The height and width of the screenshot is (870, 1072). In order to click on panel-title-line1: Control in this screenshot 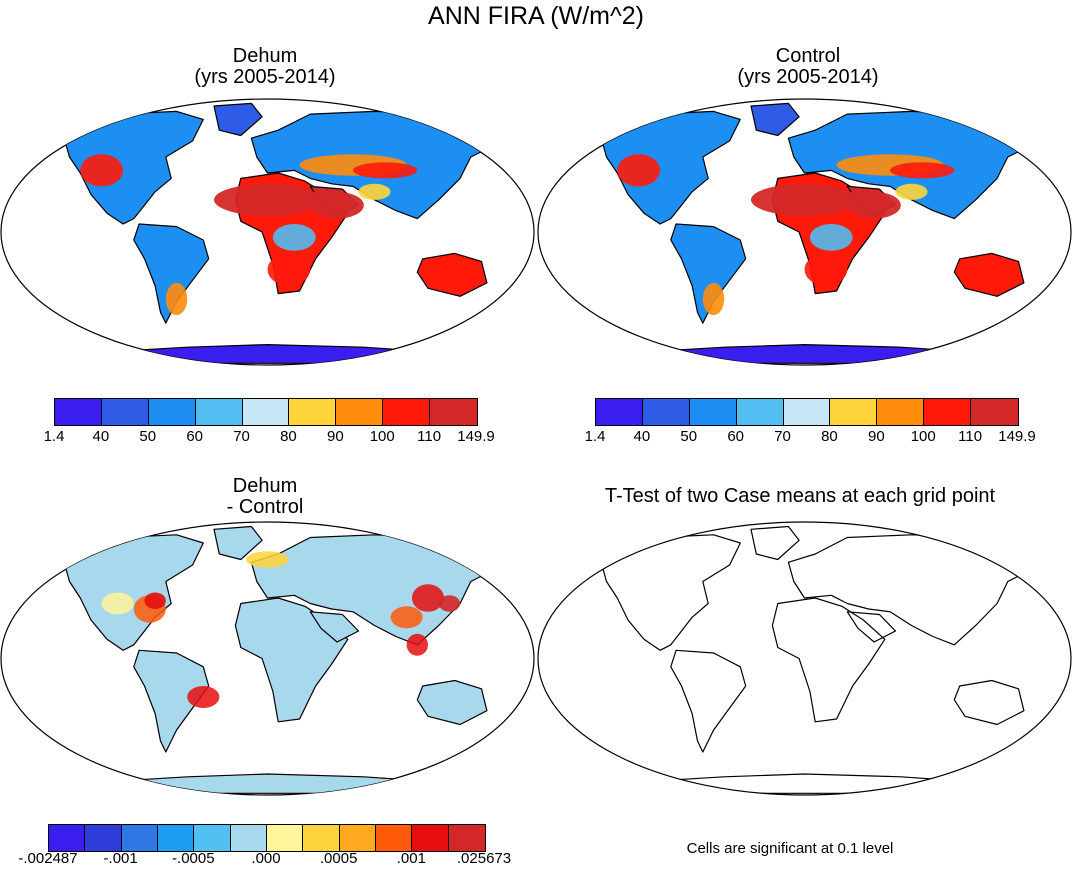, I will do `click(808, 56)`.